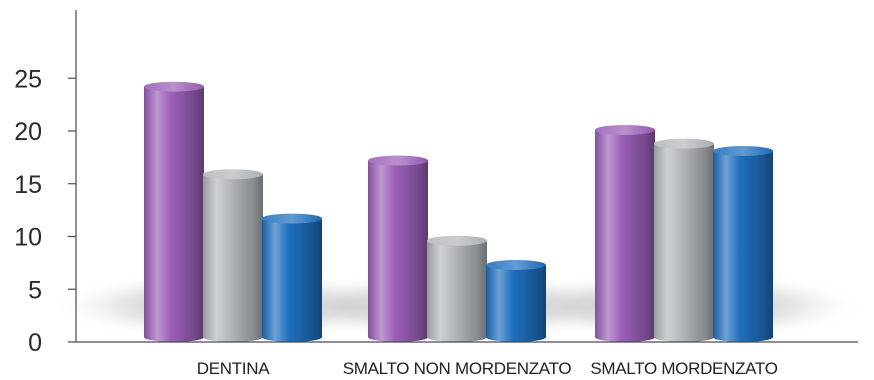 Image resolution: width=874 pixels, height=380 pixels. I want to click on y-tick-label: 0, so click(35, 343).